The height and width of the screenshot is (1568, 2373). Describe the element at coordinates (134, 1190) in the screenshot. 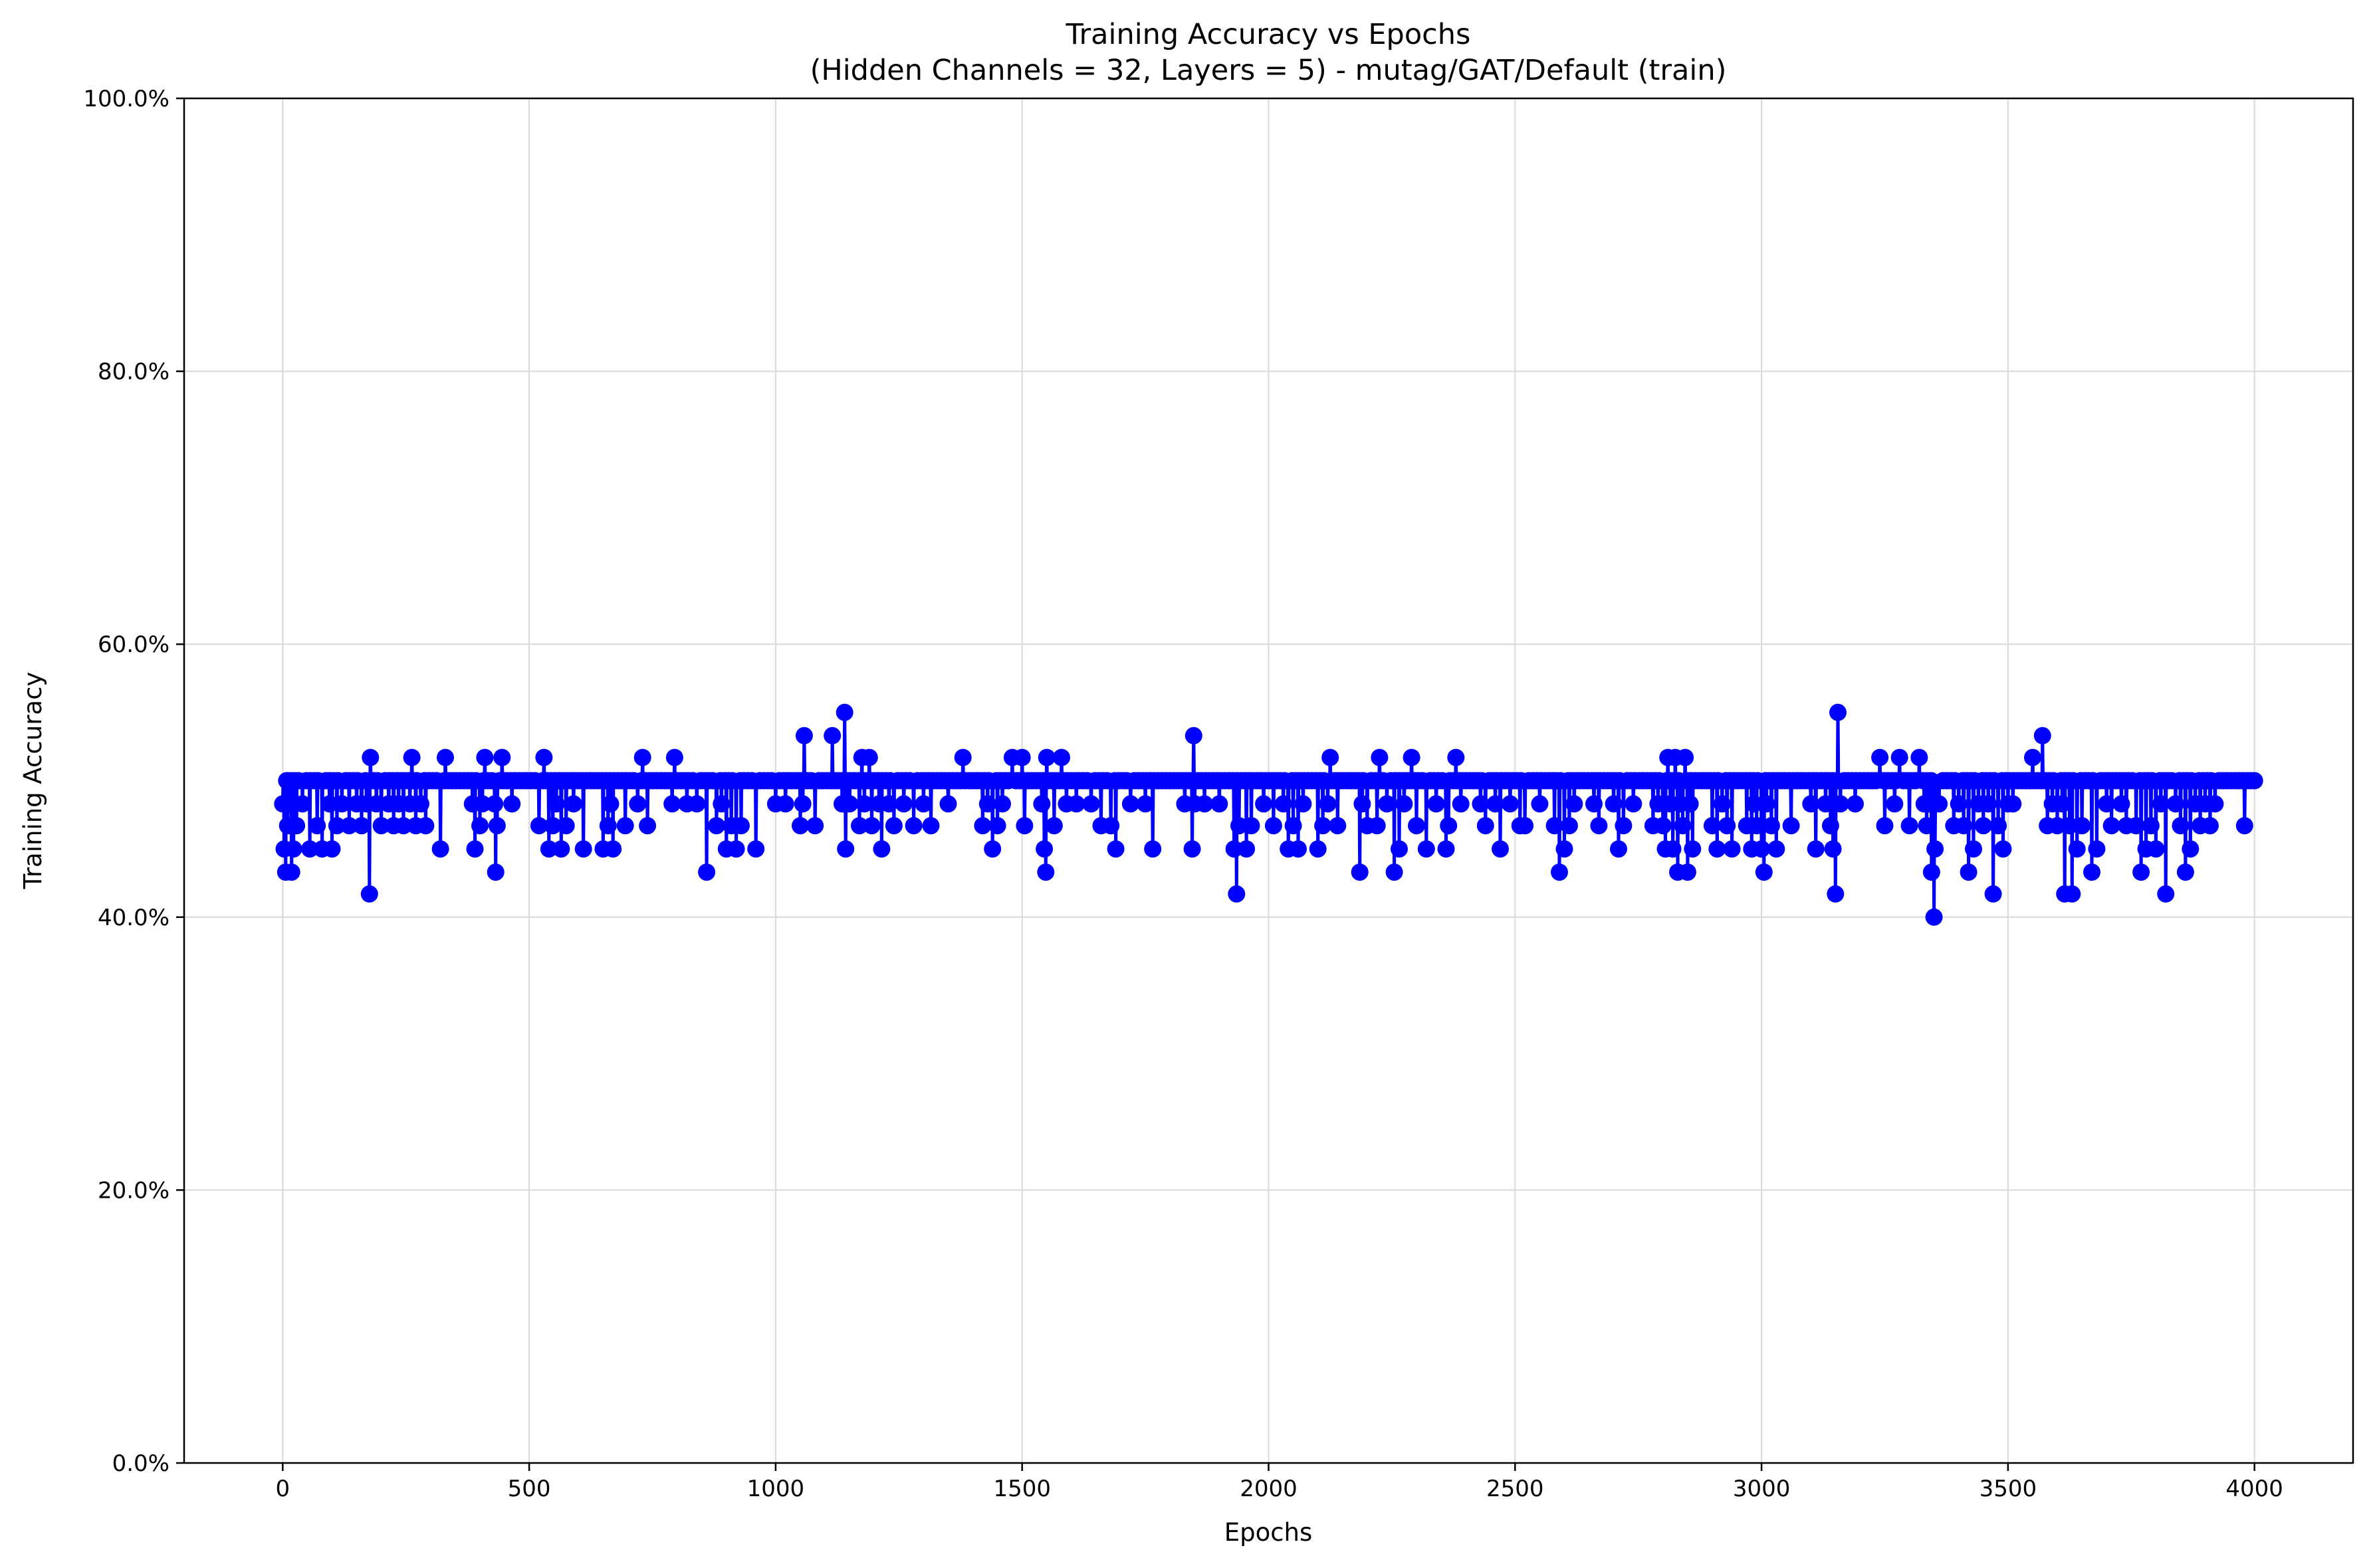

I see `y-tick-label: 20.0%` at that location.